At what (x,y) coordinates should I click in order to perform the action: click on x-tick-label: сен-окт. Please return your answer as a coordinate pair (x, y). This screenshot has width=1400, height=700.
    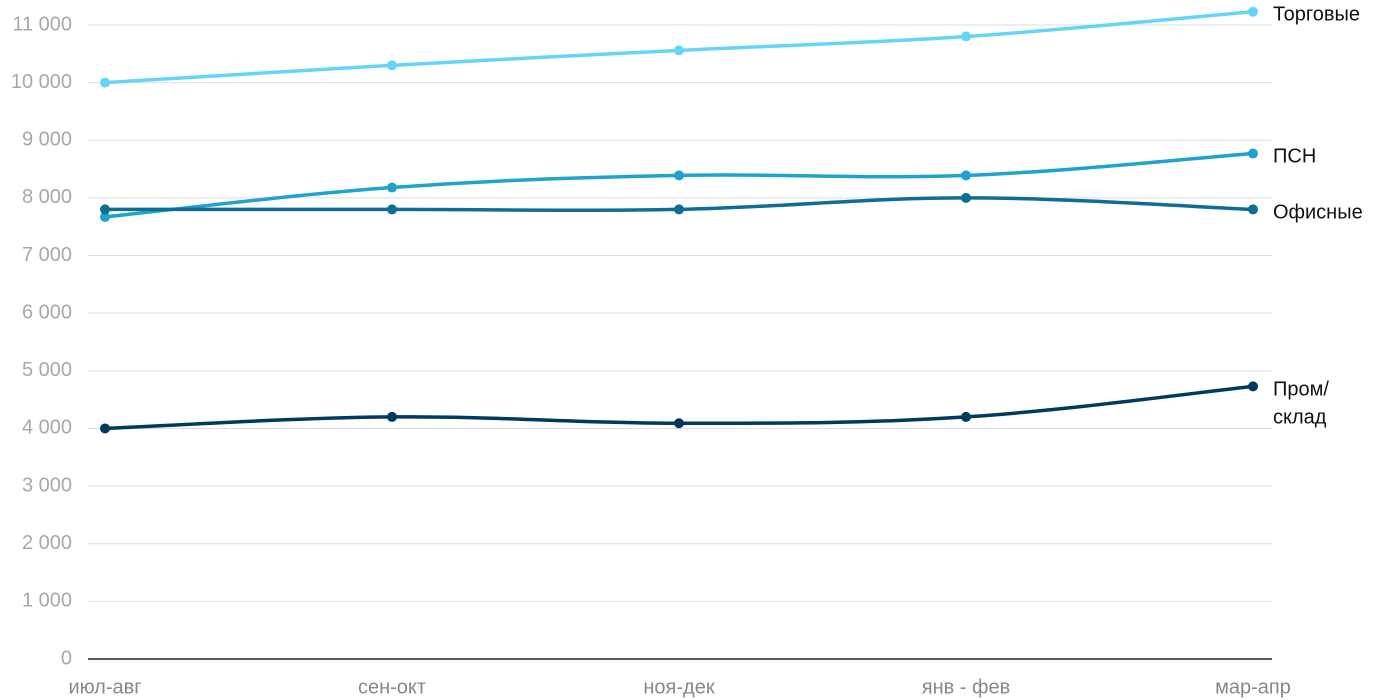
    Looking at the image, I should click on (392, 687).